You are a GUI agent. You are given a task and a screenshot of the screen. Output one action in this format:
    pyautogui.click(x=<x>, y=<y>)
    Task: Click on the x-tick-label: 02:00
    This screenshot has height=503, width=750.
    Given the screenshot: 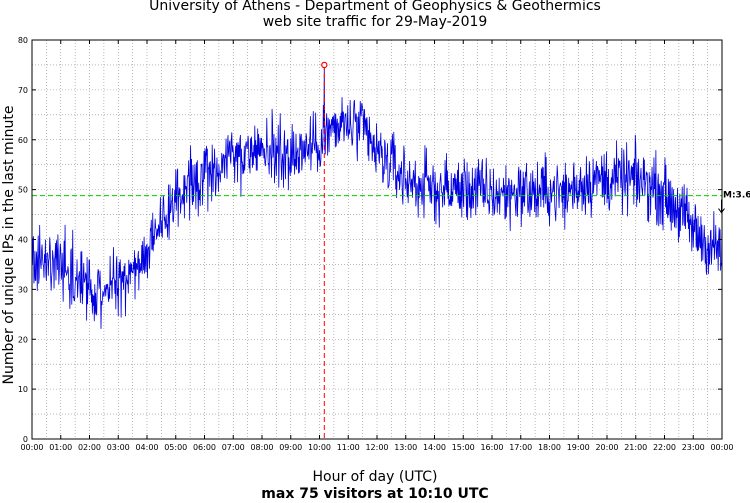 What is the action you would take?
    pyautogui.click(x=89, y=447)
    